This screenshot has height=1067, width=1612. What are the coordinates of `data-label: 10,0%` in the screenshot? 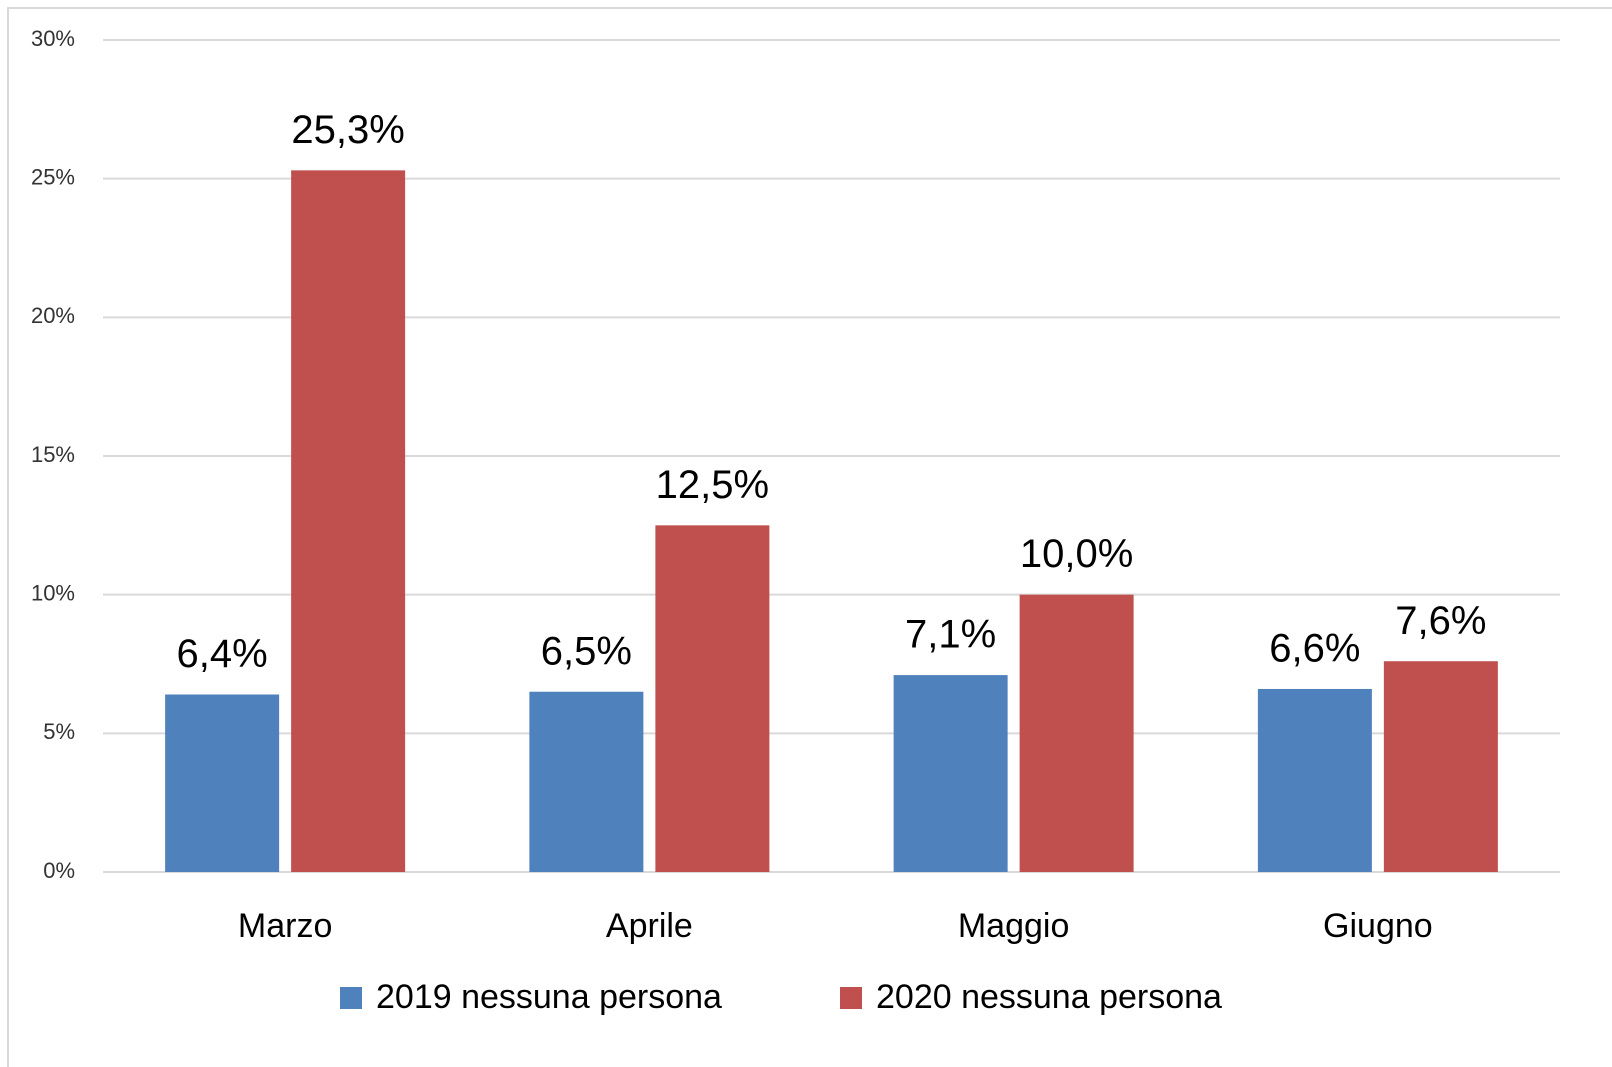 It's located at (1076, 554).